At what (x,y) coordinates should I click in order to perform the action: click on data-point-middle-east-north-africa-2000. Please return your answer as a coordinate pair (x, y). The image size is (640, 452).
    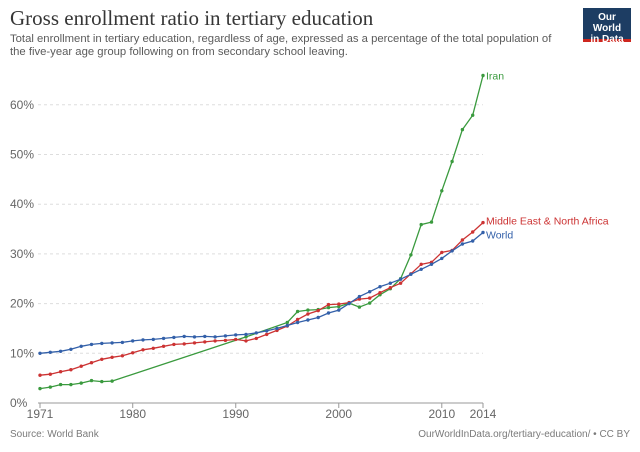
    Looking at the image, I should click on (339, 304).